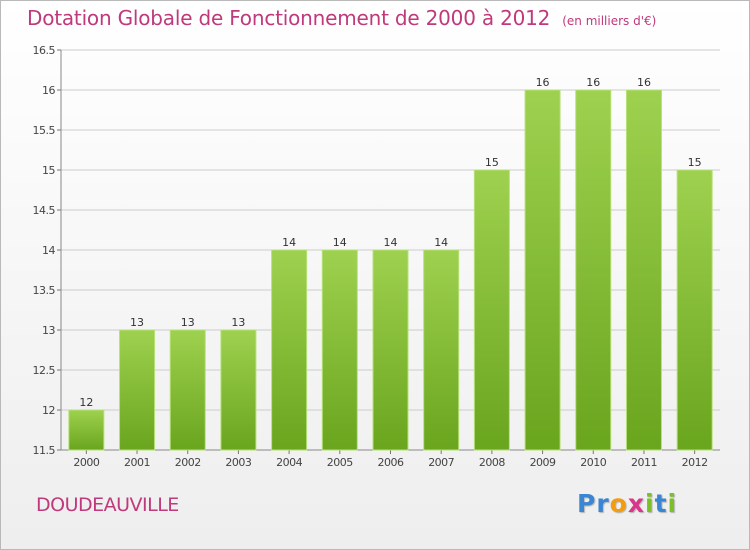 This screenshot has width=750, height=550. What do you see at coordinates (587, 503) in the screenshot?
I see `logo-letter: P` at bounding box center [587, 503].